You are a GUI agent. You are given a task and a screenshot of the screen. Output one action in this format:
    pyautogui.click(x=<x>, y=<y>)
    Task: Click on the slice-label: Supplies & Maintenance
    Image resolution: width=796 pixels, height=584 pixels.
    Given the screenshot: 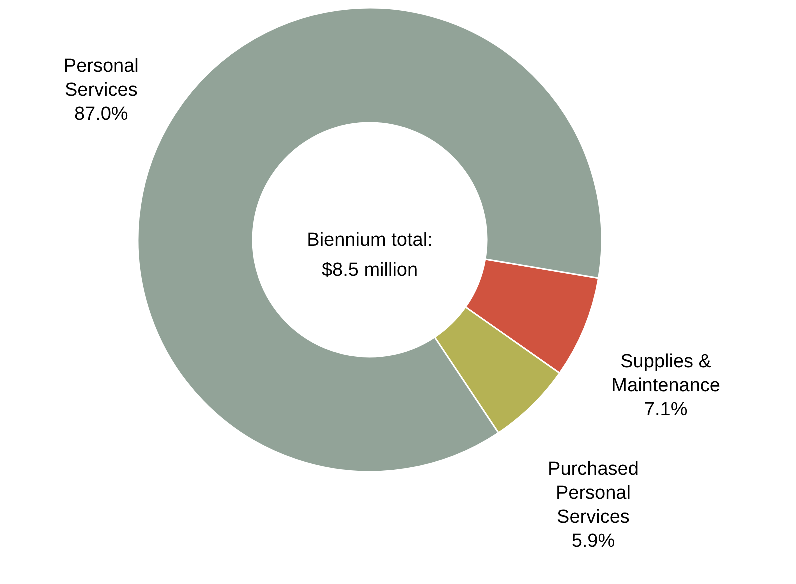 What is the action you would take?
    pyautogui.click(x=666, y=373)
    